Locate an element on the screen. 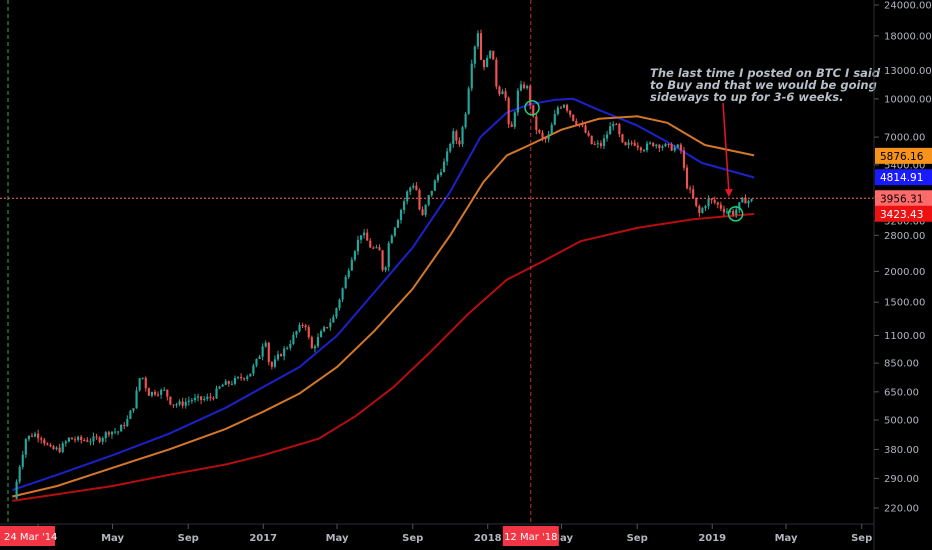 The image size is (932, 550). y-tick-label: 290.00 is located at coordinates (901, 479).